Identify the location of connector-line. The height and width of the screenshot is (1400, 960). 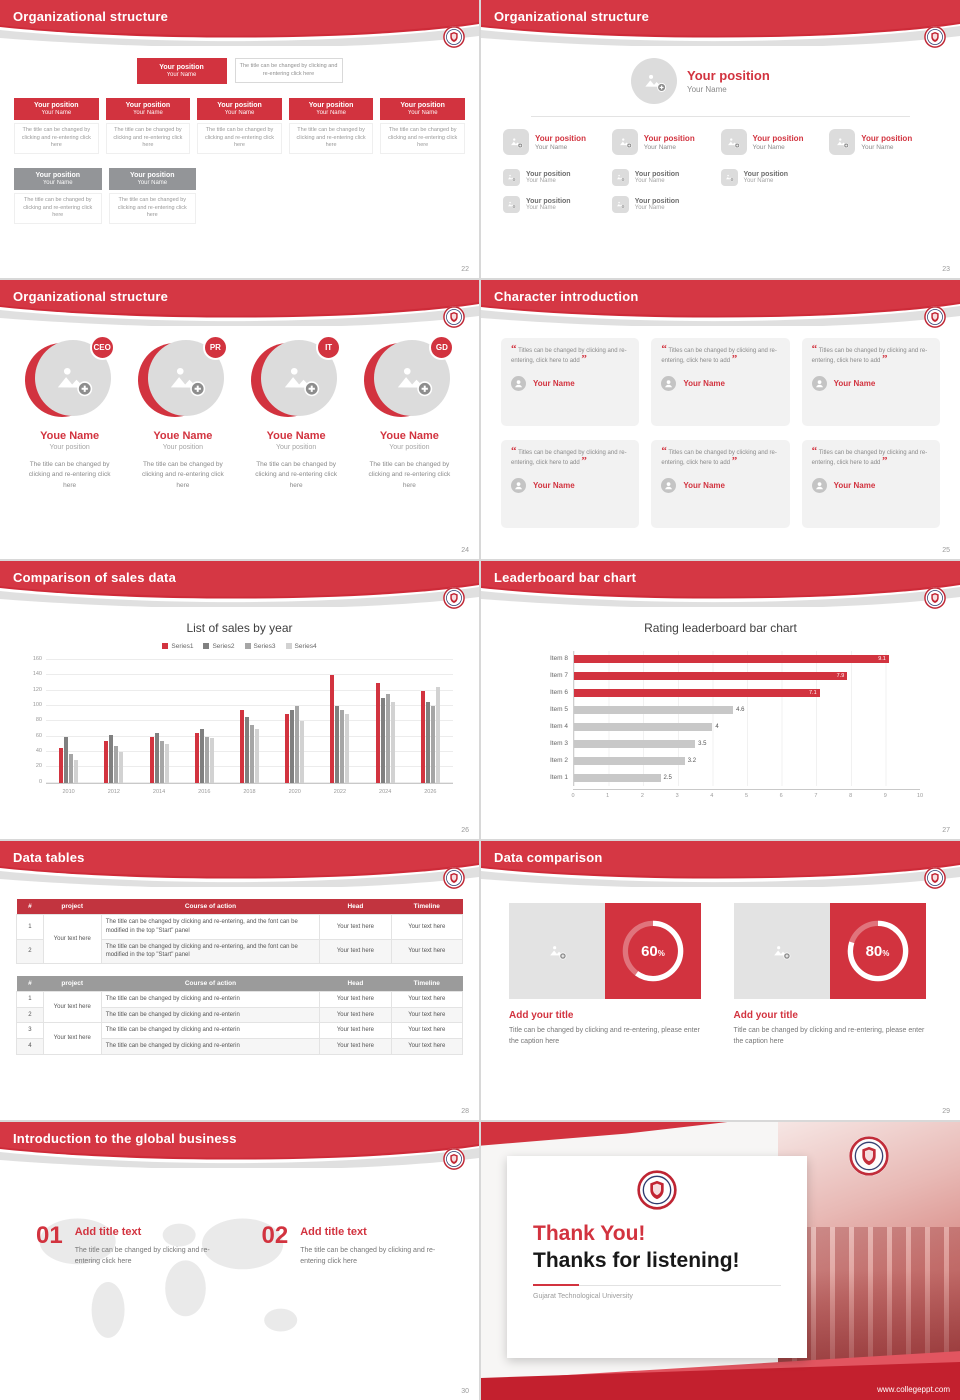
(720, 116).